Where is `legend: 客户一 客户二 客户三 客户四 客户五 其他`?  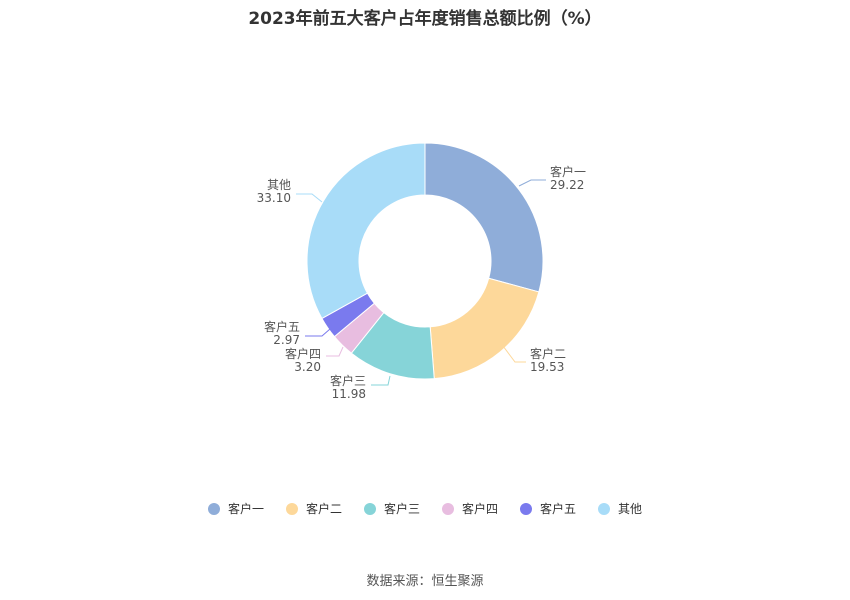
legend: 客户一 客户二 客户三 客户四 客户五 其他 is located at coordinates (425, 508).